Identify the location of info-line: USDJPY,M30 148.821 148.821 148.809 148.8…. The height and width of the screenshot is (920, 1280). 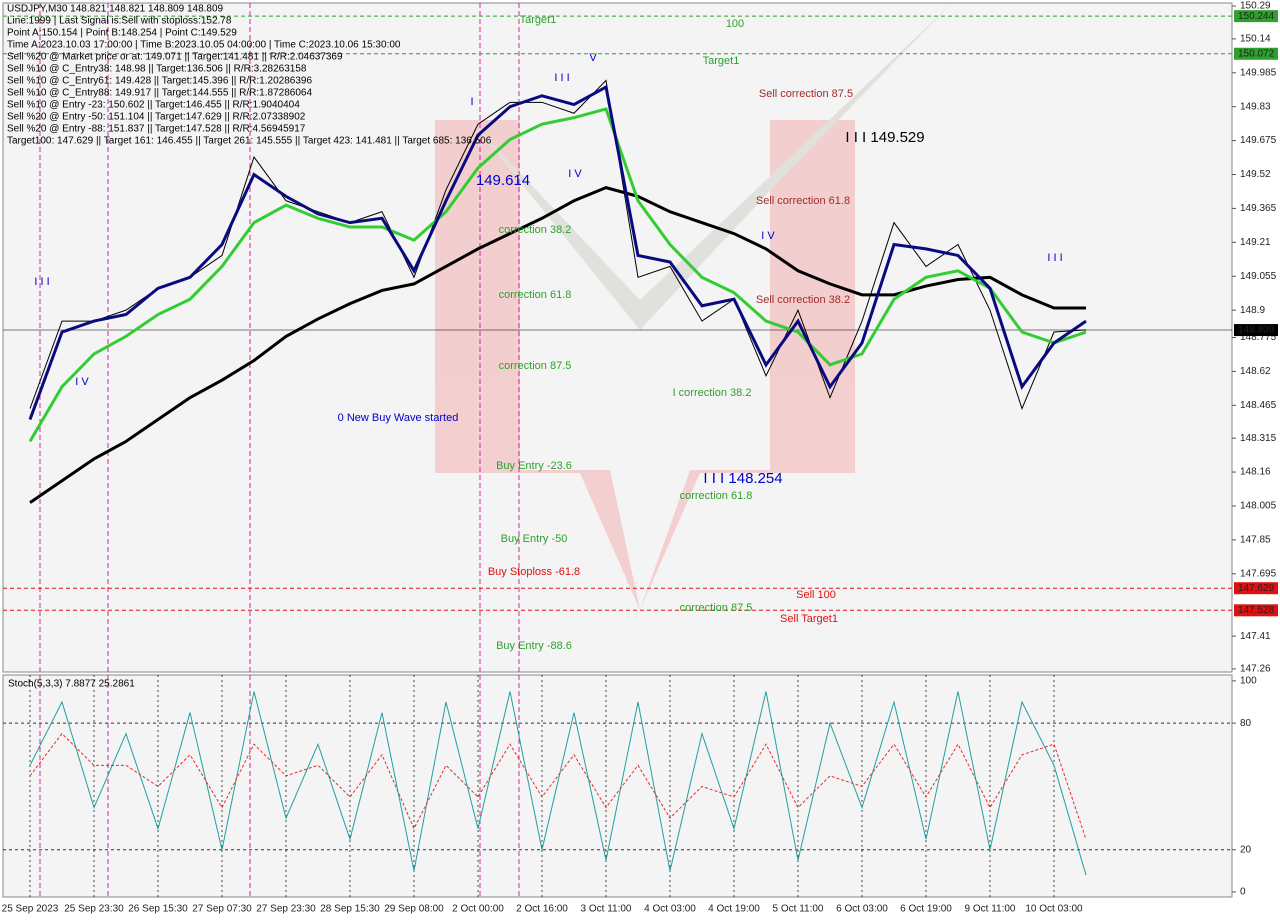
(115, 9).